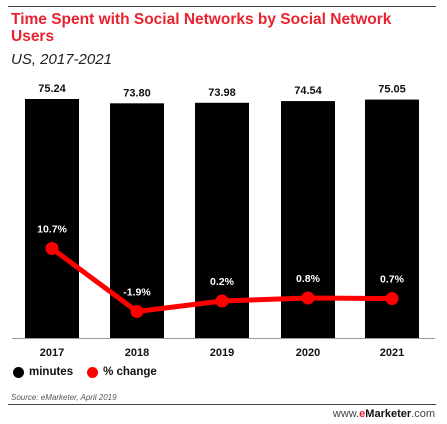  I want to click on bar-value-label-2021: 75.05, so click(392, 90).